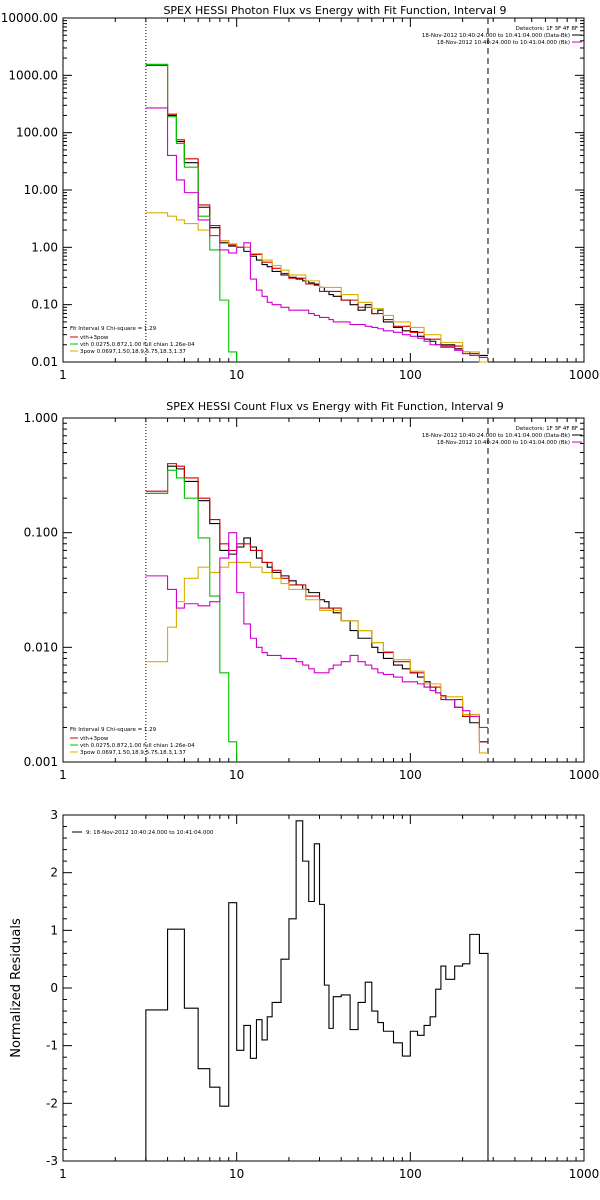 This screenshot has width=600, height=1200. What do you see at coordinates (236, 775) in the screenshot?
I see `count-flux-x-tick-label: 10` at bounding box center [236, 775].